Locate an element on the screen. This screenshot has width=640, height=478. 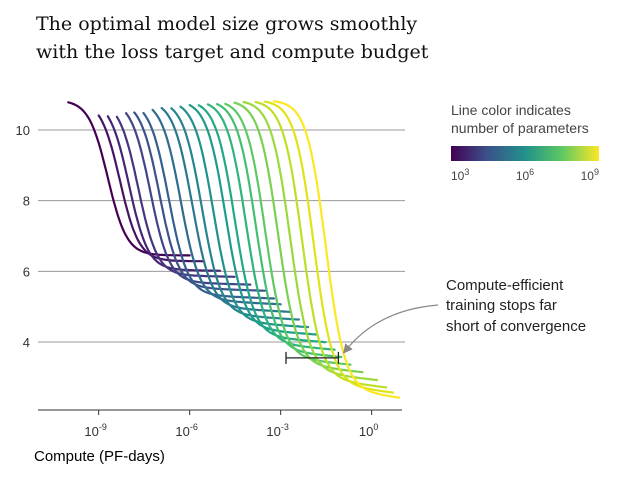
chart-title-line2: with the loss target and compute budget is located at coordinates (232, 52).